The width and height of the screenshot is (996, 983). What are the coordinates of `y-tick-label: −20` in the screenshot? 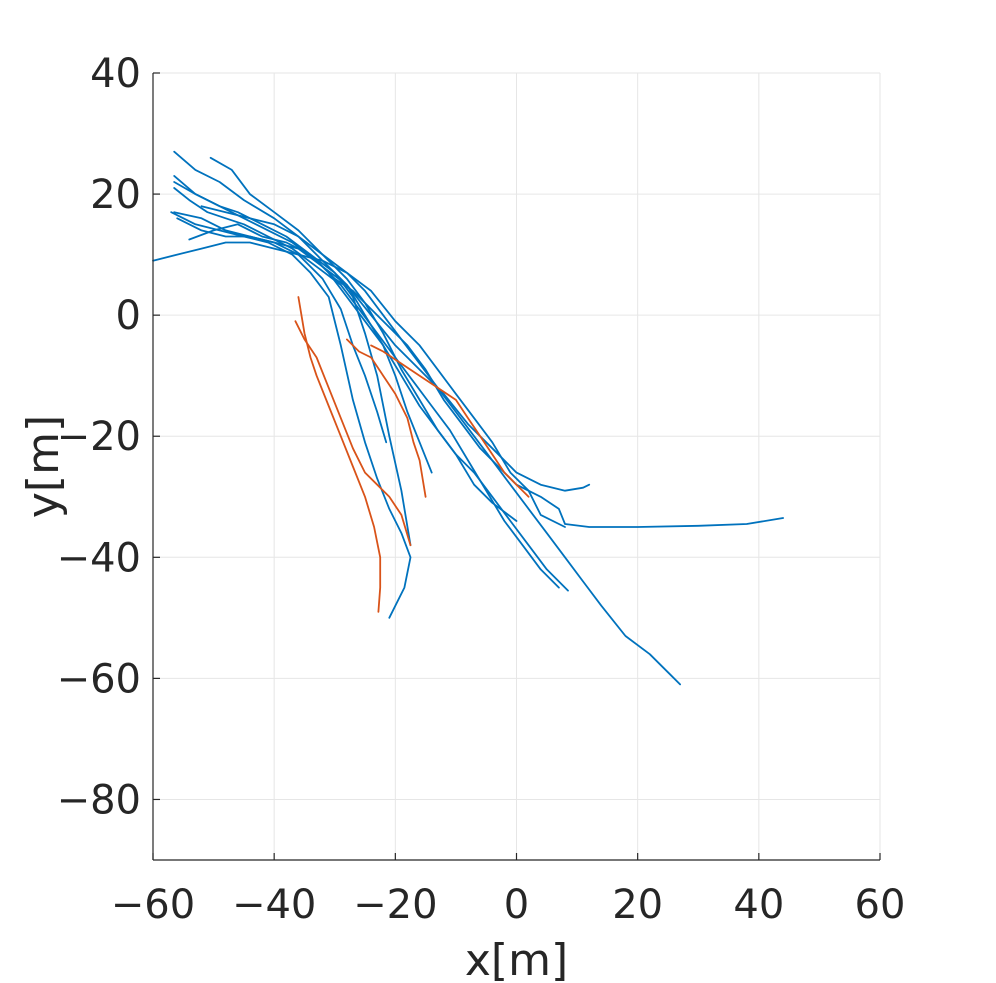 It's located at (99, 437).